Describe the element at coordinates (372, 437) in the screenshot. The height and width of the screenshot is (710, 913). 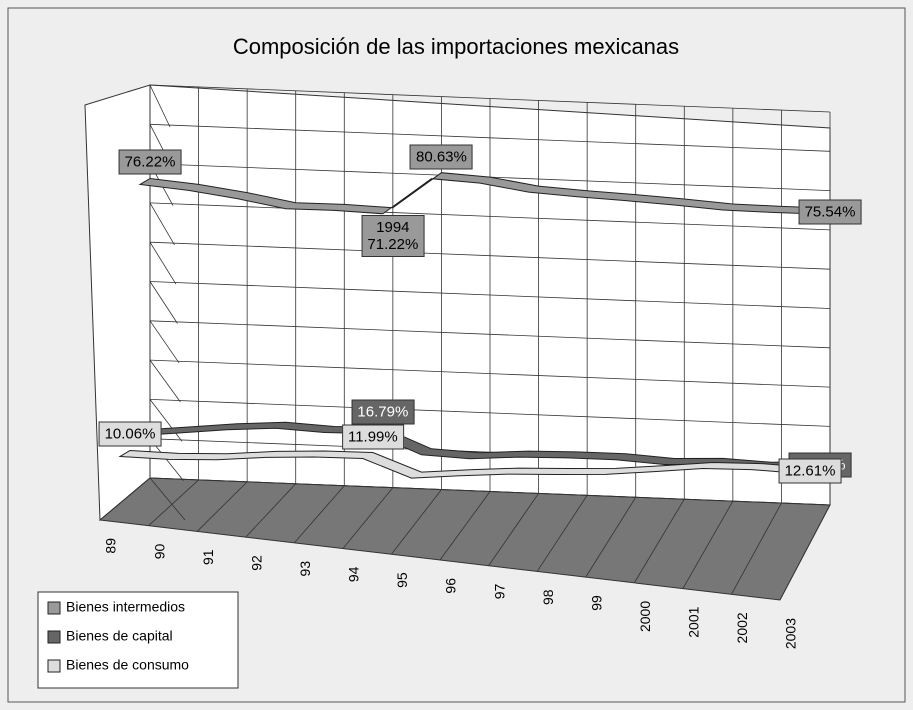
I see `data-label: 11.99%` at that location.